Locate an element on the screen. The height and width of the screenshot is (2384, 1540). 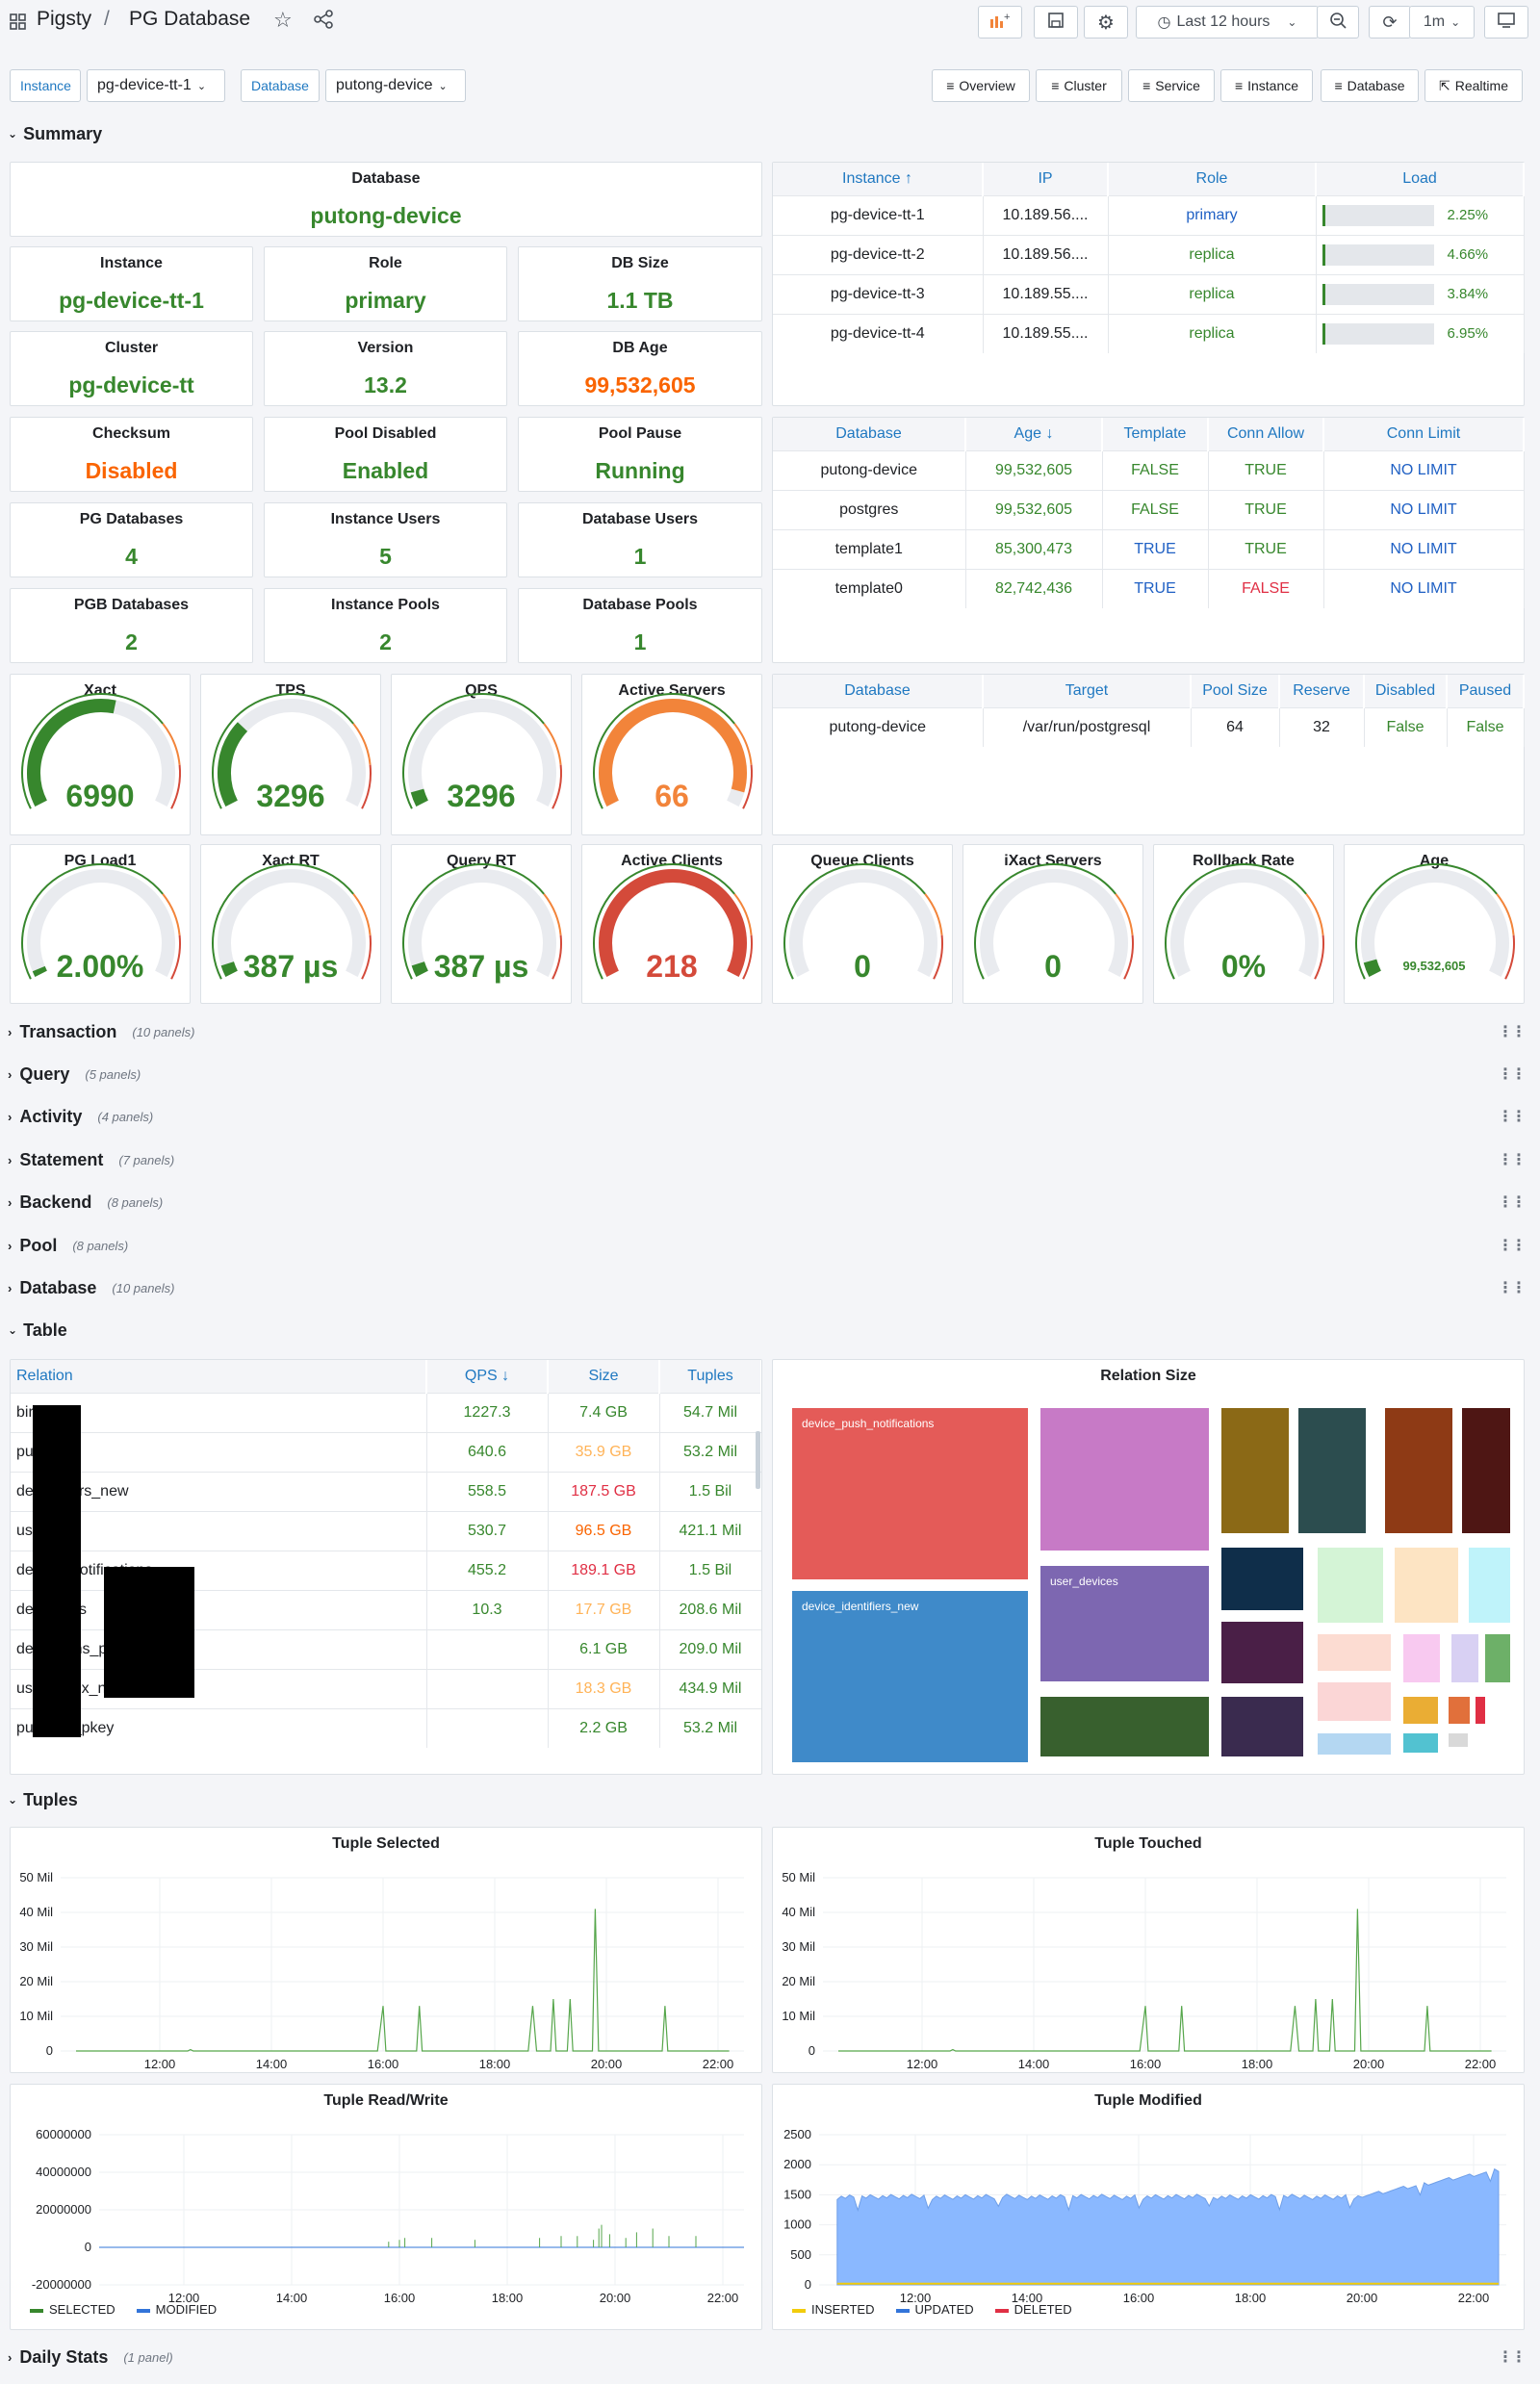
zoom-out-button is located at coordinates (1338, 22).